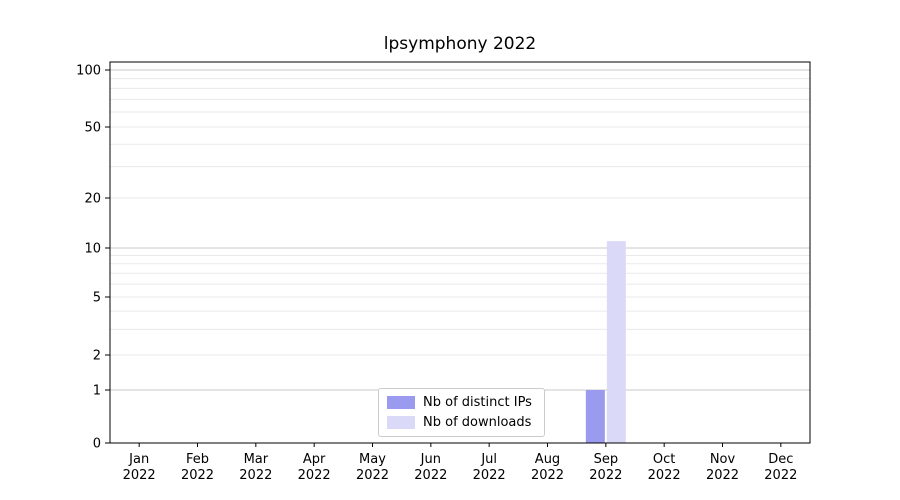 The width and height of the screenshot is (900, 500). Describe the element at coordinates (372, 467) in the screenshot. I see `x-tick-label: May 2022` at that location.